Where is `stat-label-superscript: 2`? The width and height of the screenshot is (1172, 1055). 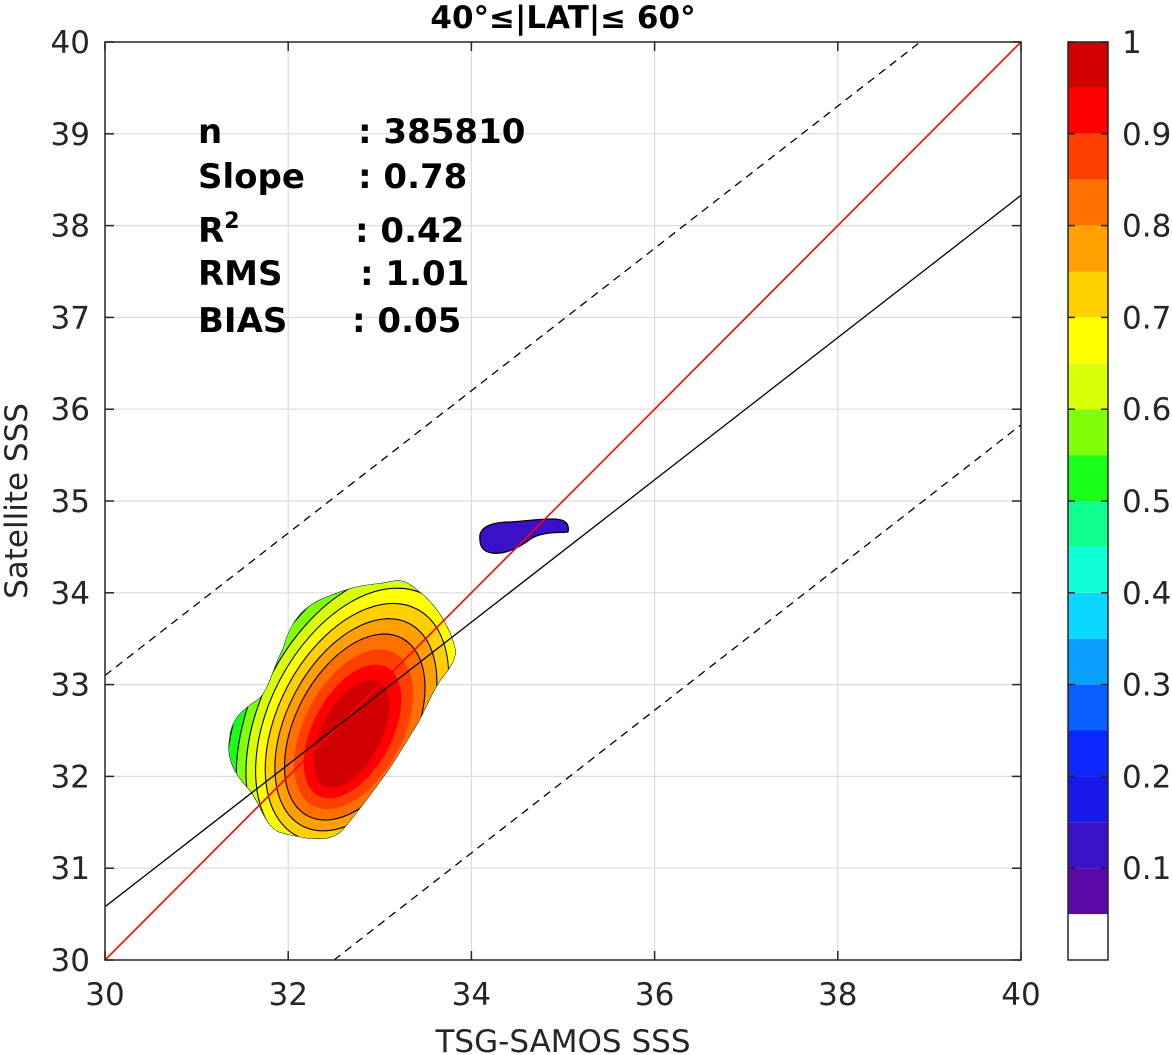 stat-label-superscript: 2 is located at coordinates (231, 221).